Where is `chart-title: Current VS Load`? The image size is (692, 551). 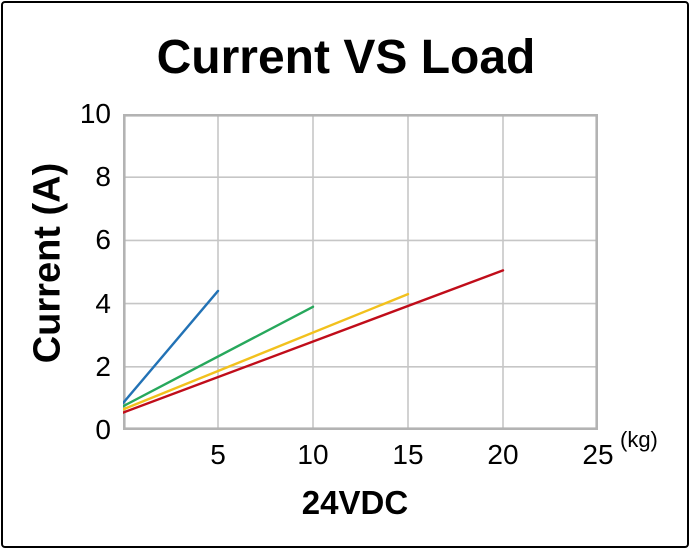 chart-title: Current VS Load is located at coordinates (346, 57).